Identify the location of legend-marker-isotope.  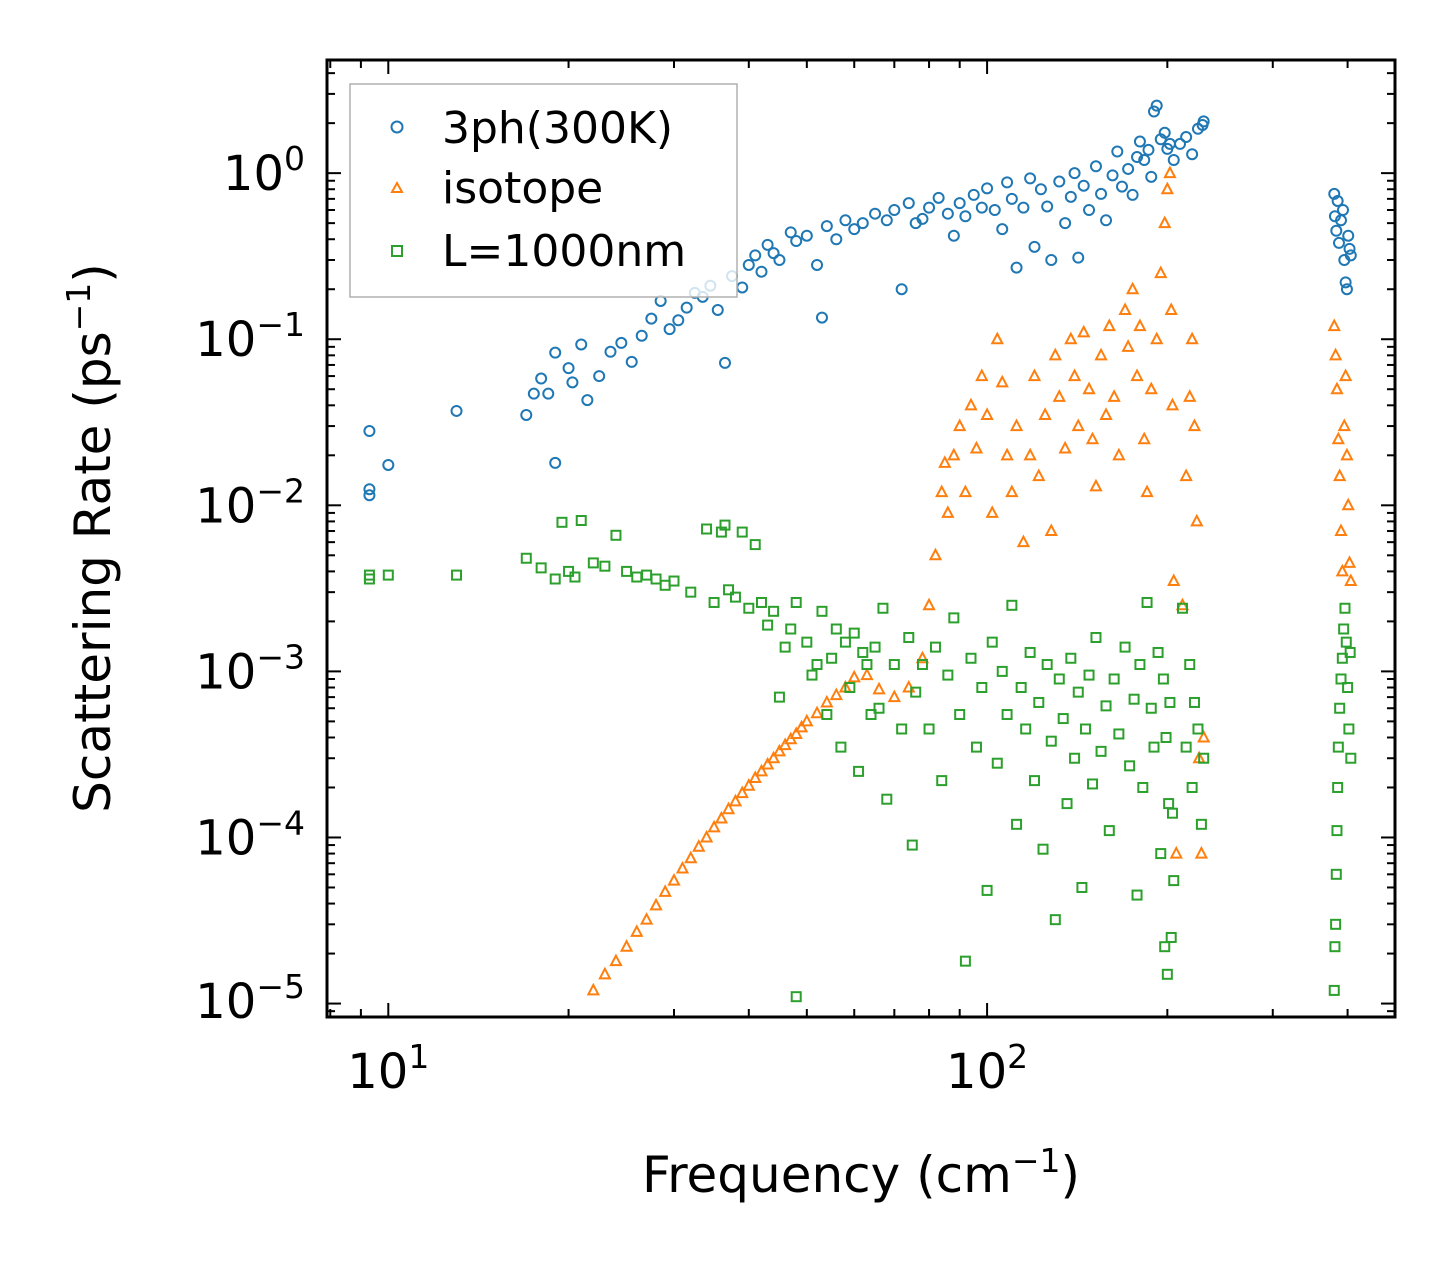
(397, 186).